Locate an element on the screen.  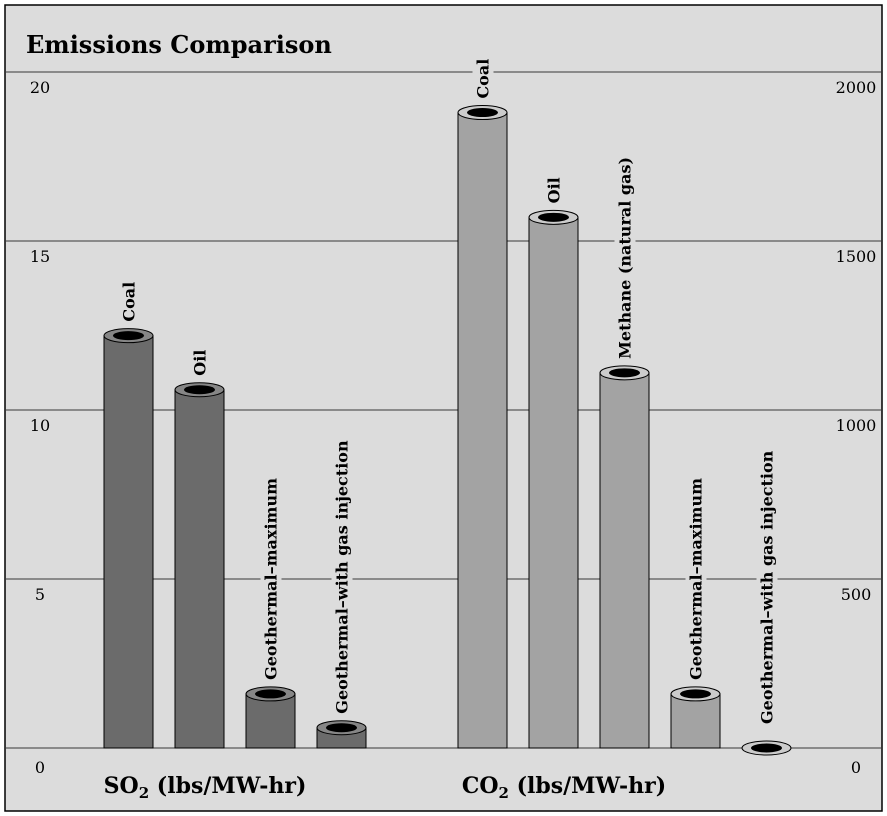
bar-so2-geothermal-with-gas-injection: Geothermal–with gas injection is located at coordinates (341, 593).